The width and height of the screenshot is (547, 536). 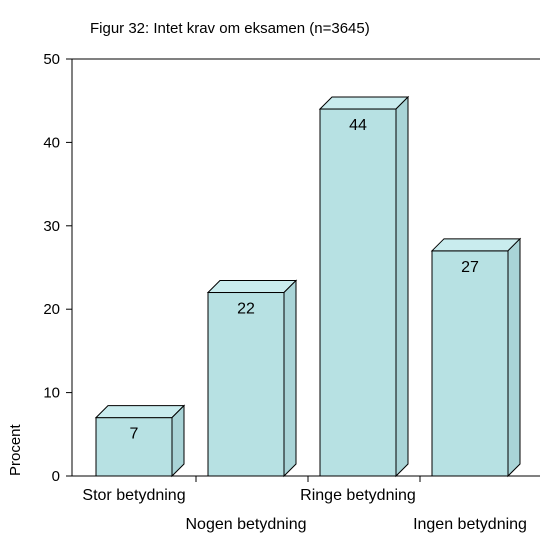 I want to click on chart-title: Figur 32: Intet krav om eksamen (n=3645), so click(x=230, y=28).